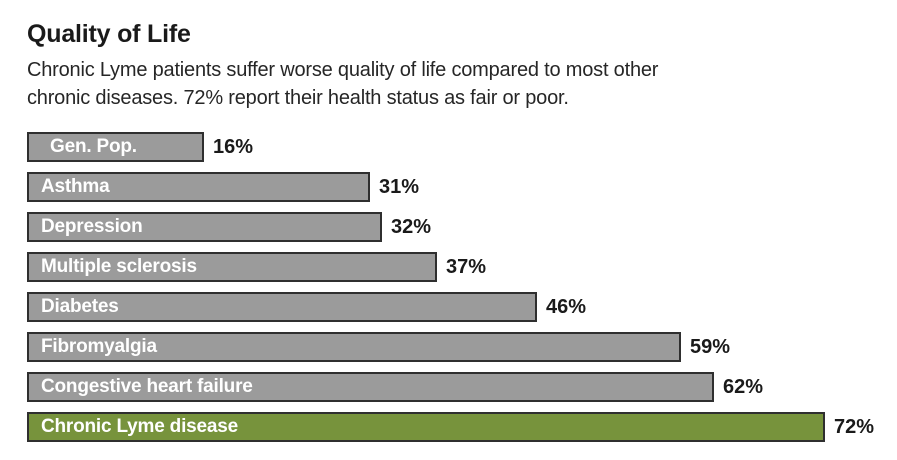  Describe the element at coordinates (233, 146) in the screenshot. I see `bar-value-label: 16%` at that location.